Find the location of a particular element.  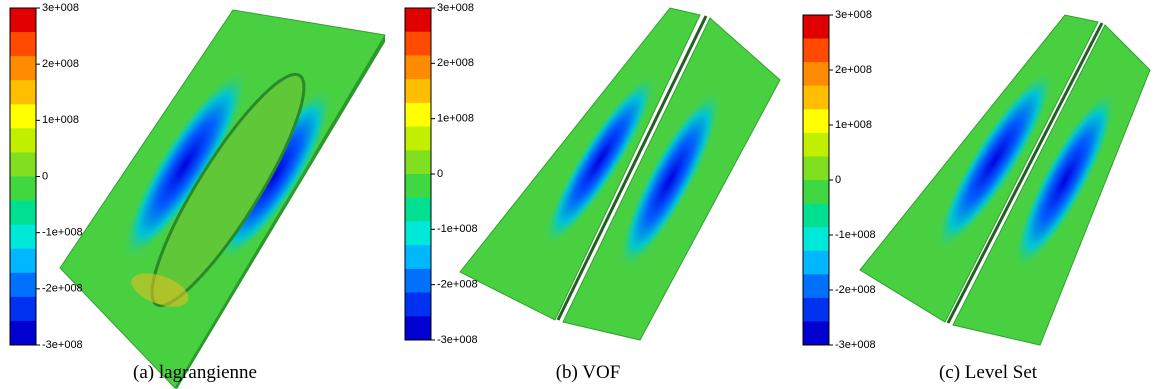

caption: (a) lagrangienne is located at coordinates (195, 372).